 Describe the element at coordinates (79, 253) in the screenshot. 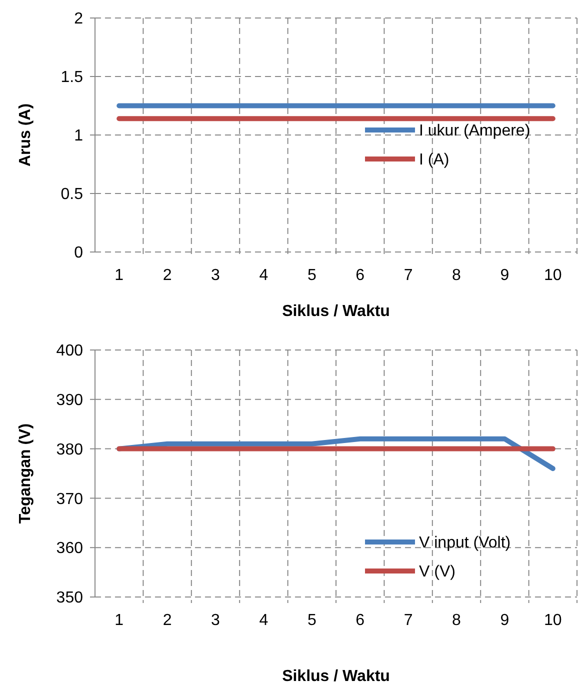

I see `y-tick-label: 0` at that location.